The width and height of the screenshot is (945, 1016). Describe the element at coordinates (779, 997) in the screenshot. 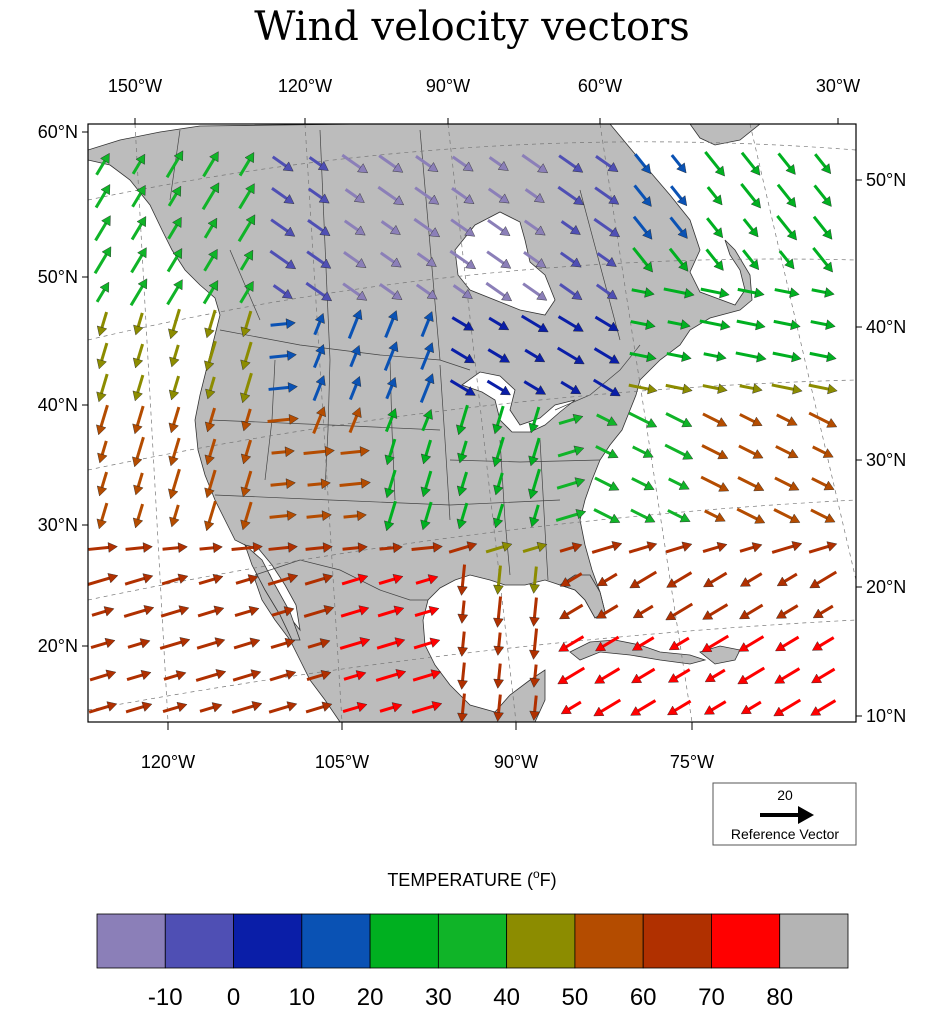

I see `colorbar-tick-label: 80` at that location.